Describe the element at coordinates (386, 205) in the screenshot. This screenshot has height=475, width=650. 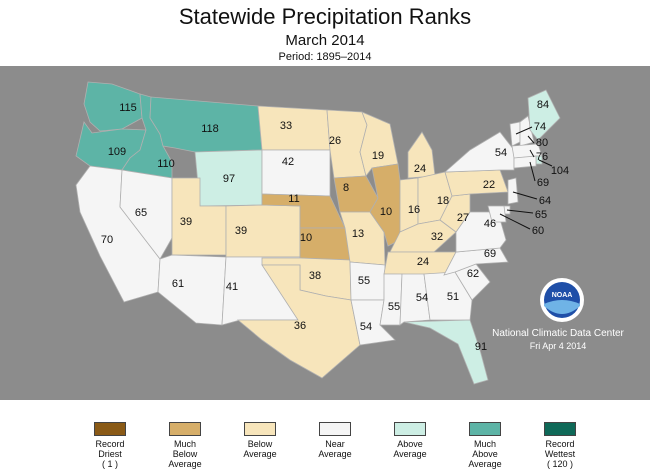
I see `state-il` at that location.